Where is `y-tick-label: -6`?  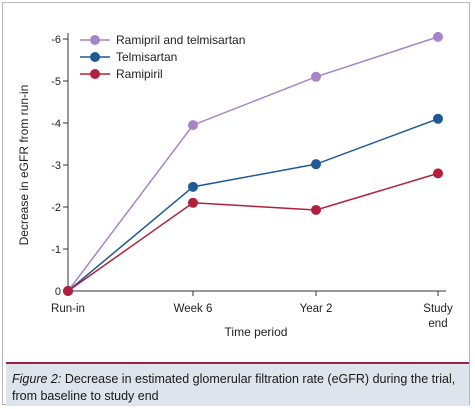 y-tick-label: -6 is located at coordinates (56, 40).